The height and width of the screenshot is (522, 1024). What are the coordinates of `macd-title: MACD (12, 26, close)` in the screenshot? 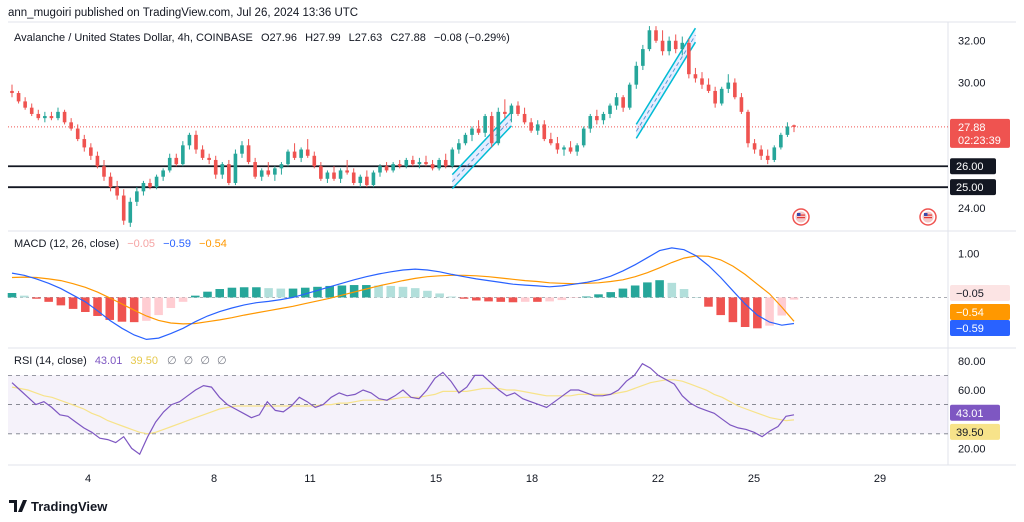 It's located at (66, 244).